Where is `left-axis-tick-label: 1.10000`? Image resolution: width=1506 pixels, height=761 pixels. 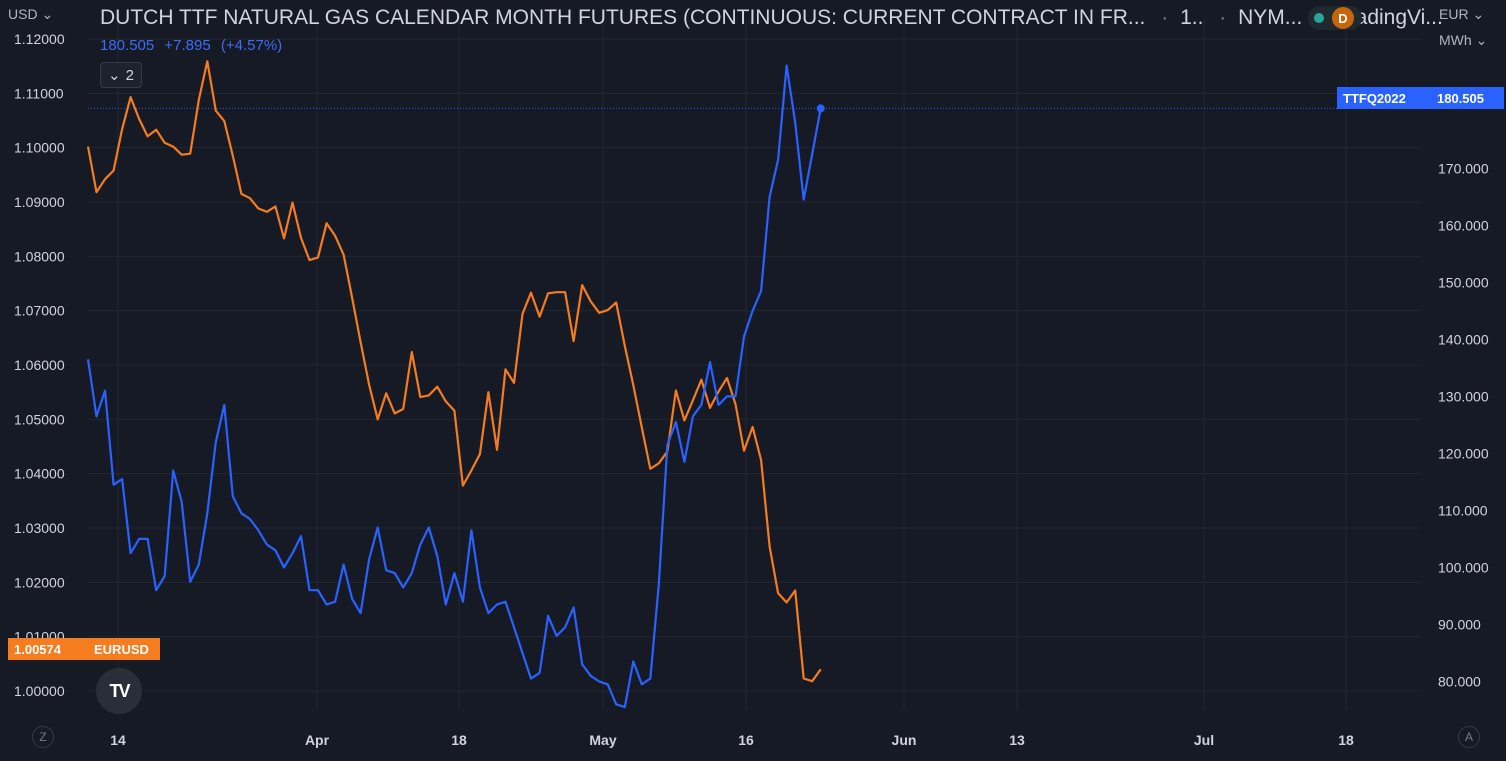 left-axis-tick-label: 1.10000 is located at coordinates (39, 148).